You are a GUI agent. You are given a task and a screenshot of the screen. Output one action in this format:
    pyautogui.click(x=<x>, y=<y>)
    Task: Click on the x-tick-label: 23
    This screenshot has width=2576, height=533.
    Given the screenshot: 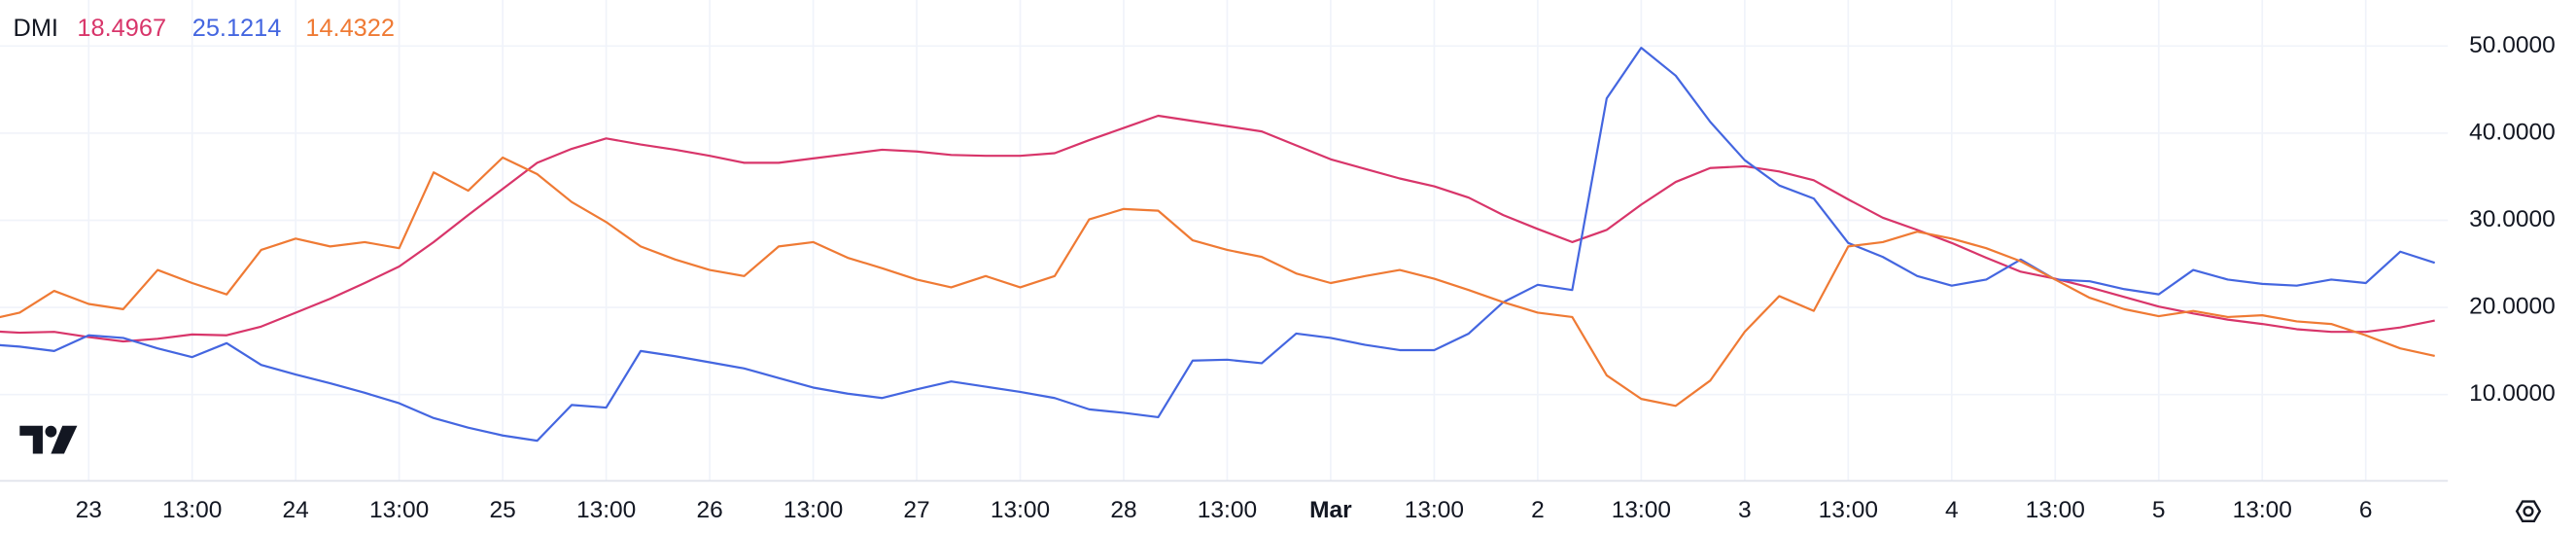 What is the action you would take?
    pyautogui.click(x=89, y=510)
    